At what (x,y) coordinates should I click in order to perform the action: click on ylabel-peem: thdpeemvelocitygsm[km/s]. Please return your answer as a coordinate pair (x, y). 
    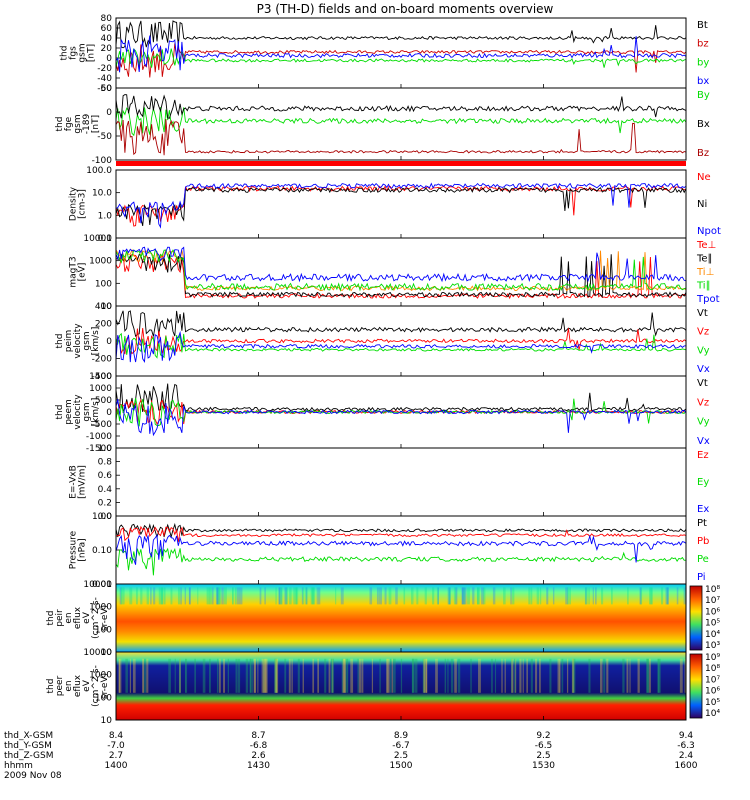
    Looking at the image, I should click on (78, 412).